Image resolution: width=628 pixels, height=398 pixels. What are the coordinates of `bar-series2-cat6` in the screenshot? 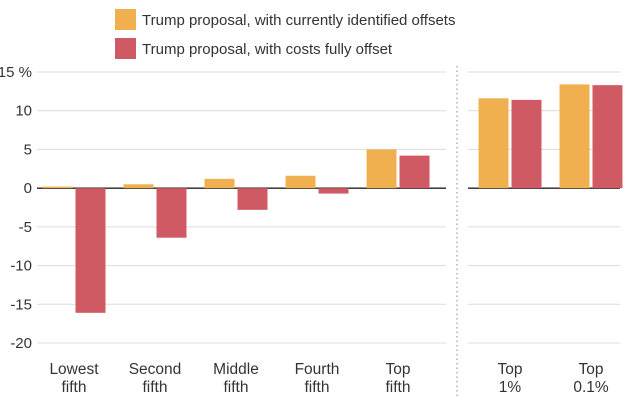 It's located at (526, 144).